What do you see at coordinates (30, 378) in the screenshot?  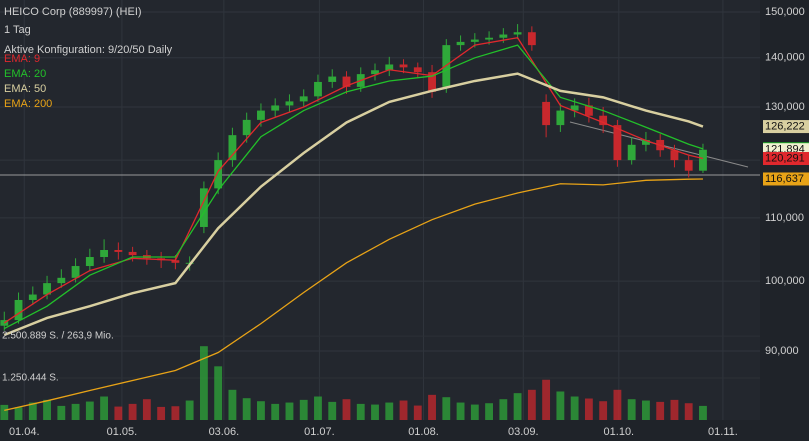 I see `volume-tick-label: 1.250.444 S.` at bounding box center [30, 378].